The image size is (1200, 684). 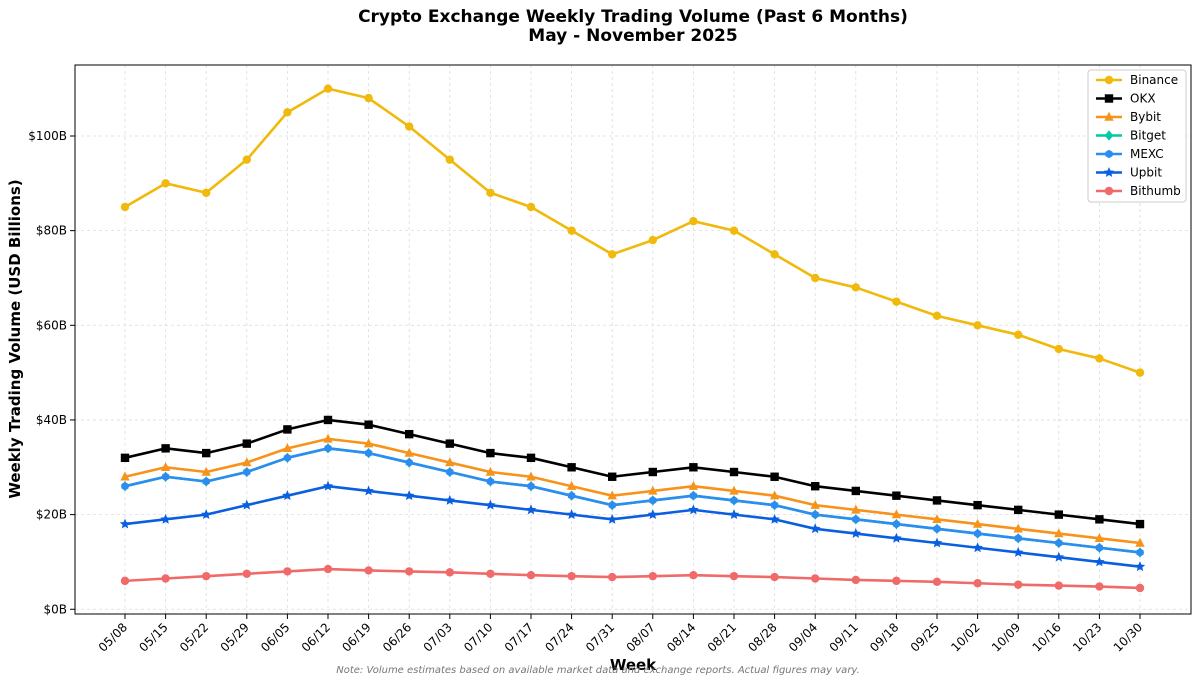 What do you see at coordinates (51, 325) in the screenshot?
I see `y-tick-label: $60B` at bounding box center [51, 325].